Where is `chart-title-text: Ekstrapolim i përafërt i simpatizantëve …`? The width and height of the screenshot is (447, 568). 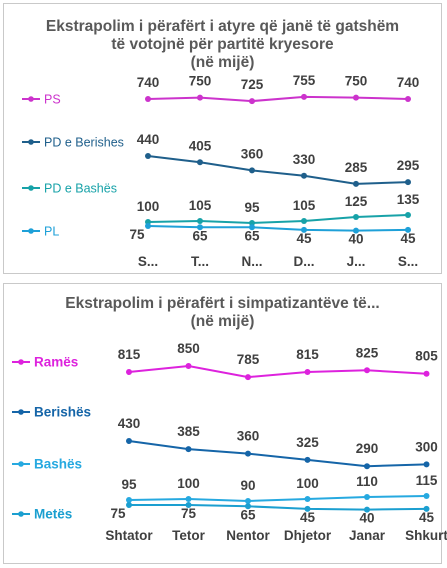
chart-title-text: Ekstrapolim i përafërt i simpatizantëve … is located at coordinates (222, 303).